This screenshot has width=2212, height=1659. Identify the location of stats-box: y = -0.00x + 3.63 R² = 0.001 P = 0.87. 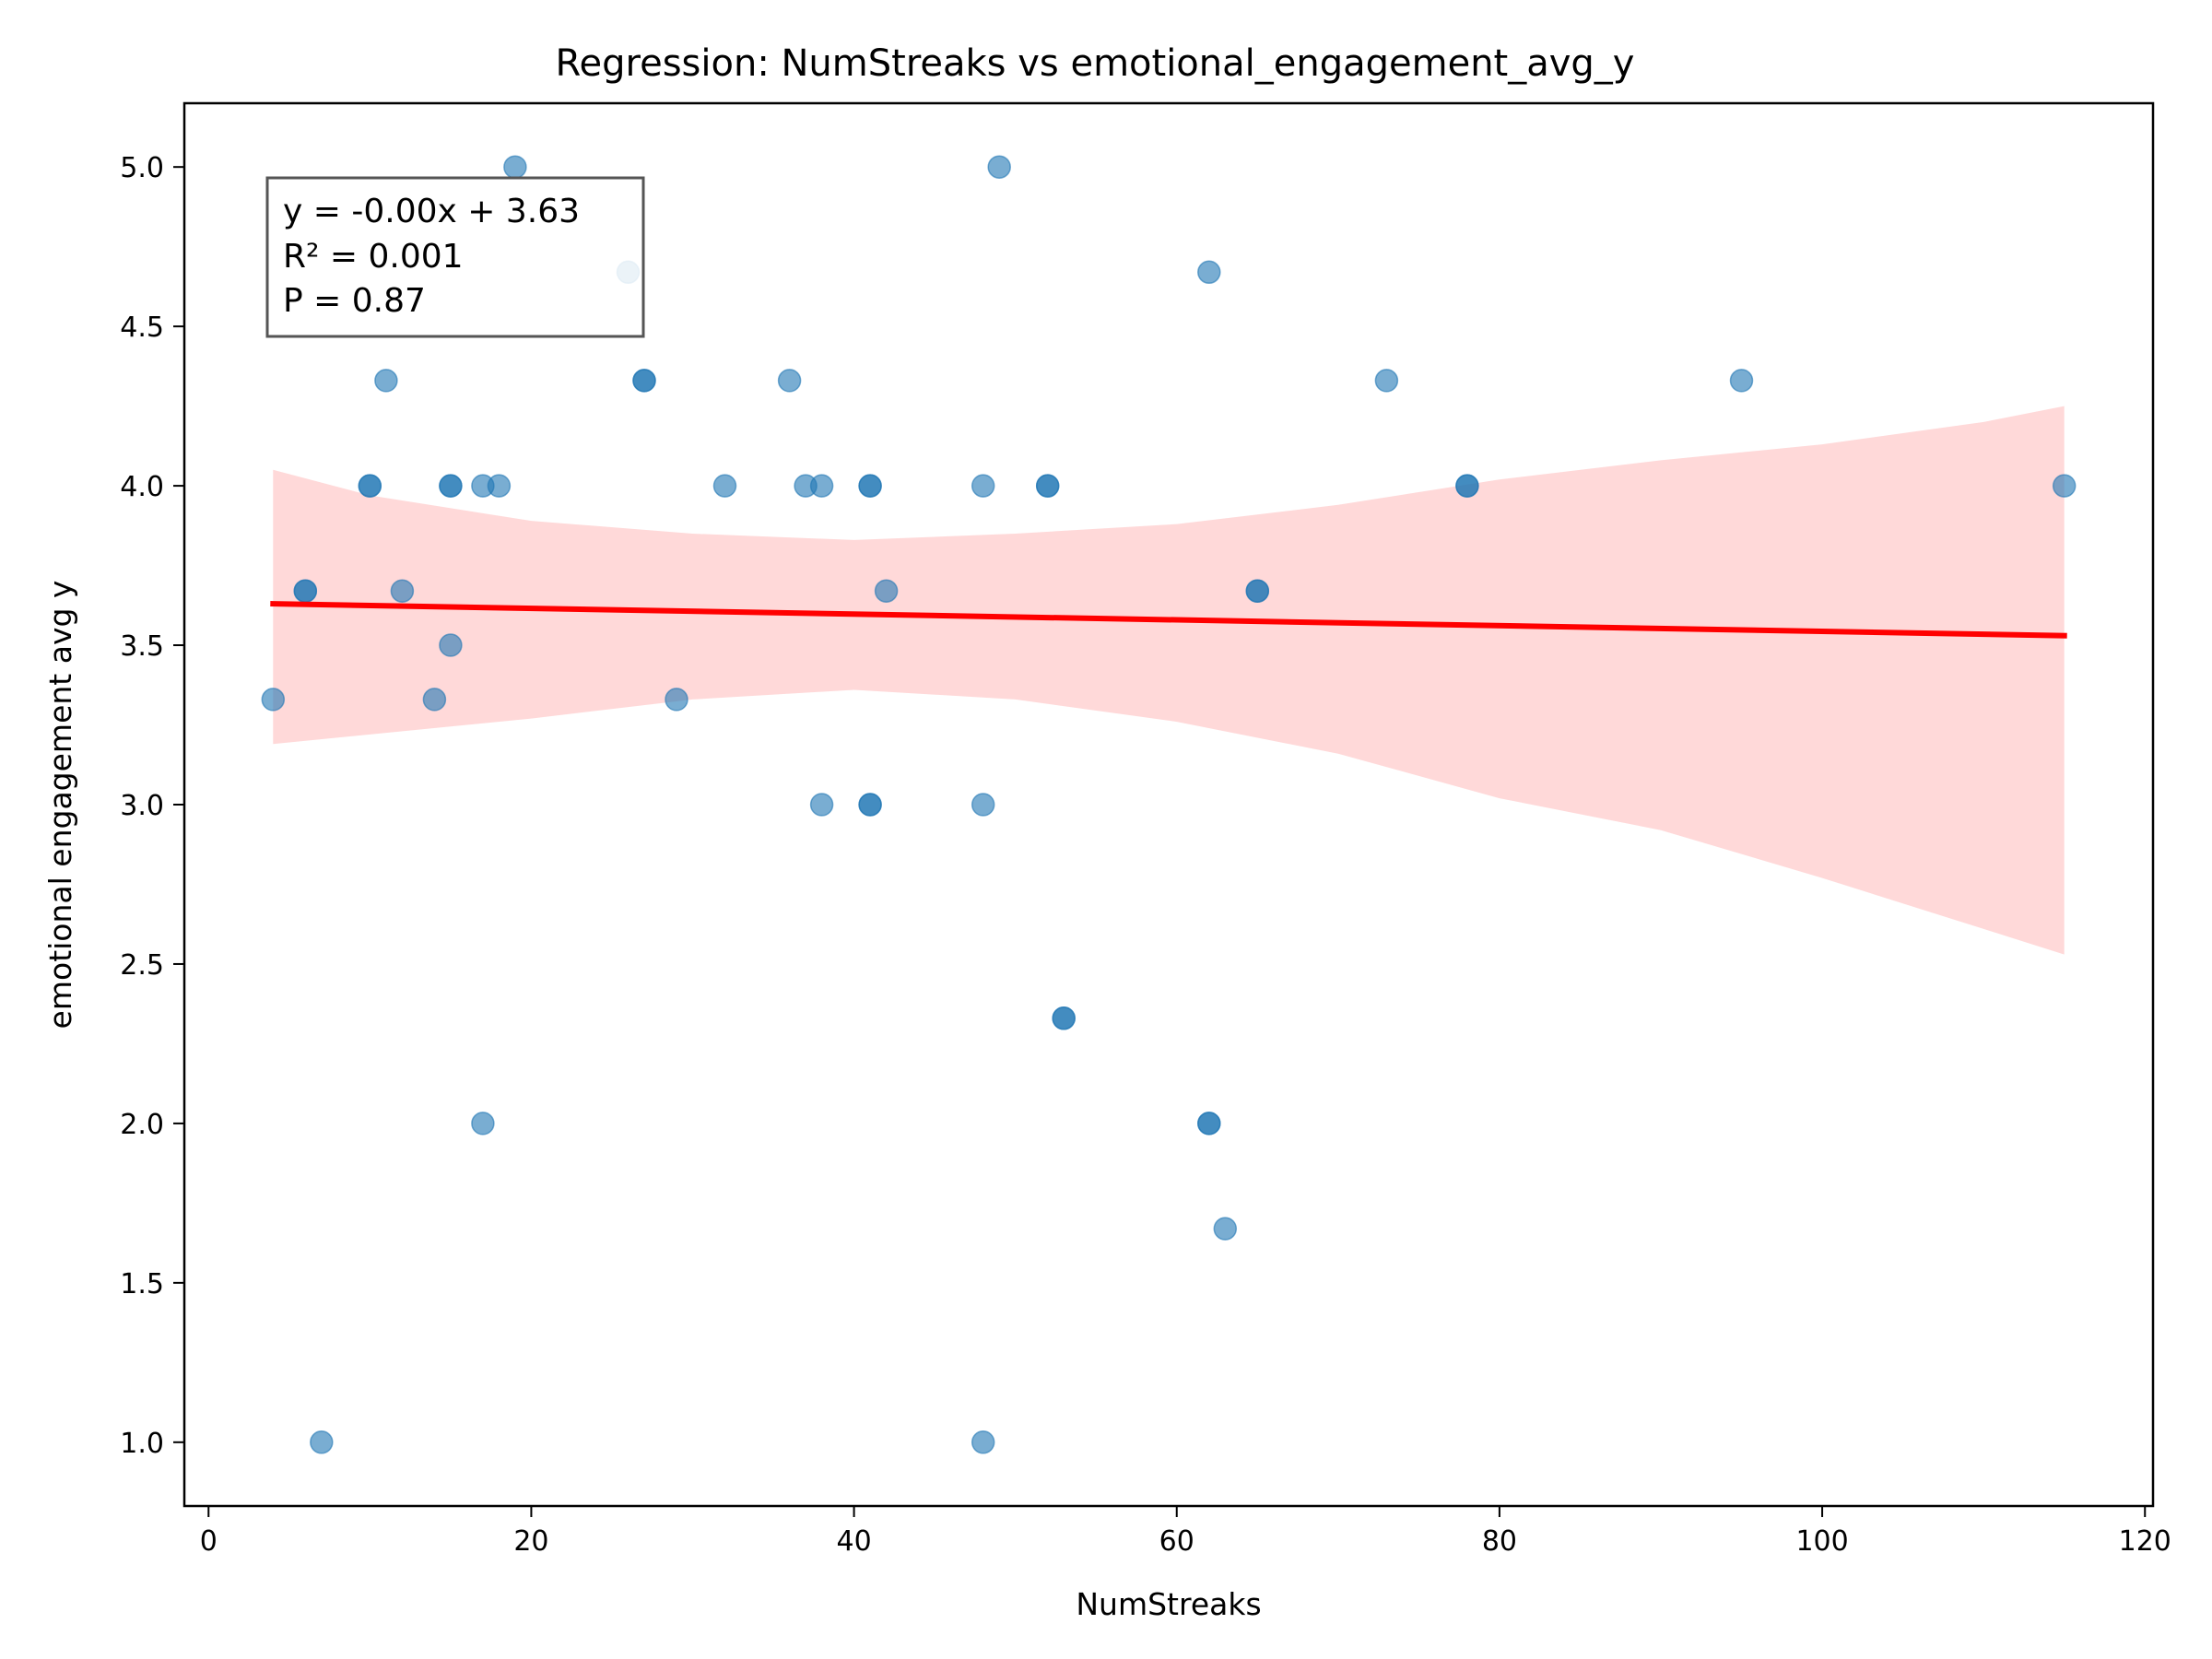
(455, 257).